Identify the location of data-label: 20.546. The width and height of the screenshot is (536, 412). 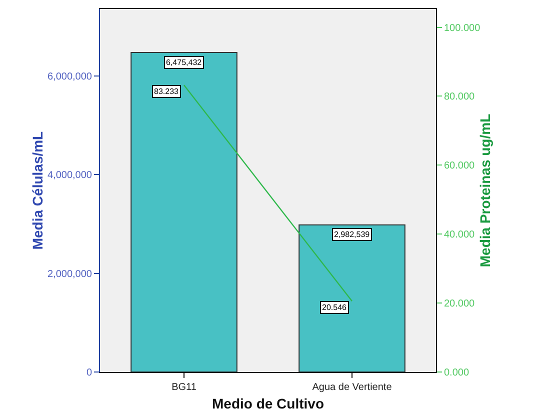
(335, 307).